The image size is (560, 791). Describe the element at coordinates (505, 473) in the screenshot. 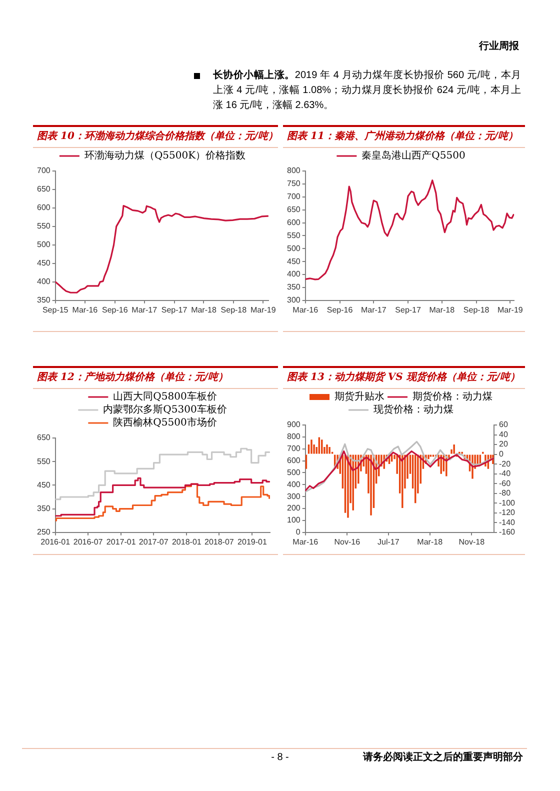

I see `y2-tick-label: -40` at that location.